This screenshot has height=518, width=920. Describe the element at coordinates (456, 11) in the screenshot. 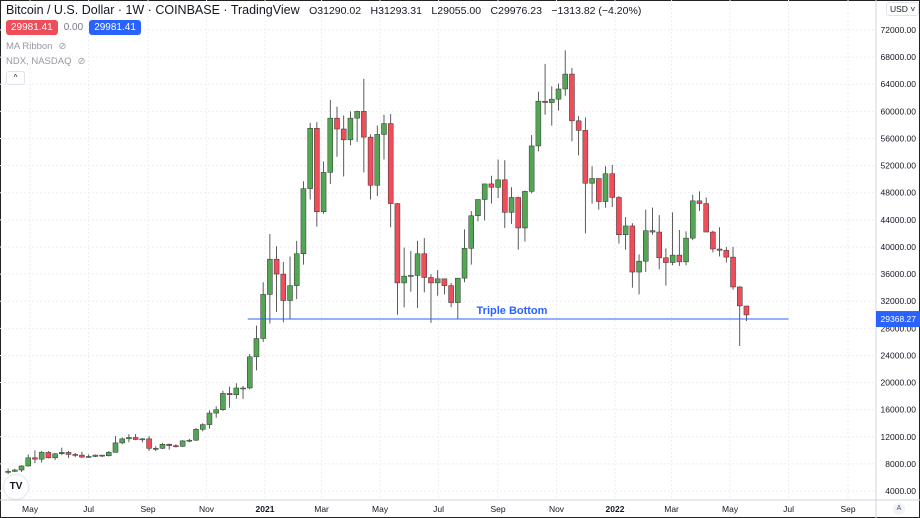

I see `ohlc-low: L29055.00` at that location.